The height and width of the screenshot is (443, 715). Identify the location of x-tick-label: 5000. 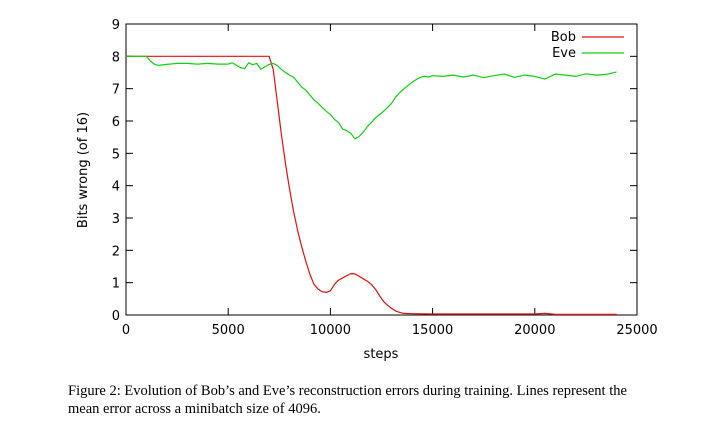
(228, 330).